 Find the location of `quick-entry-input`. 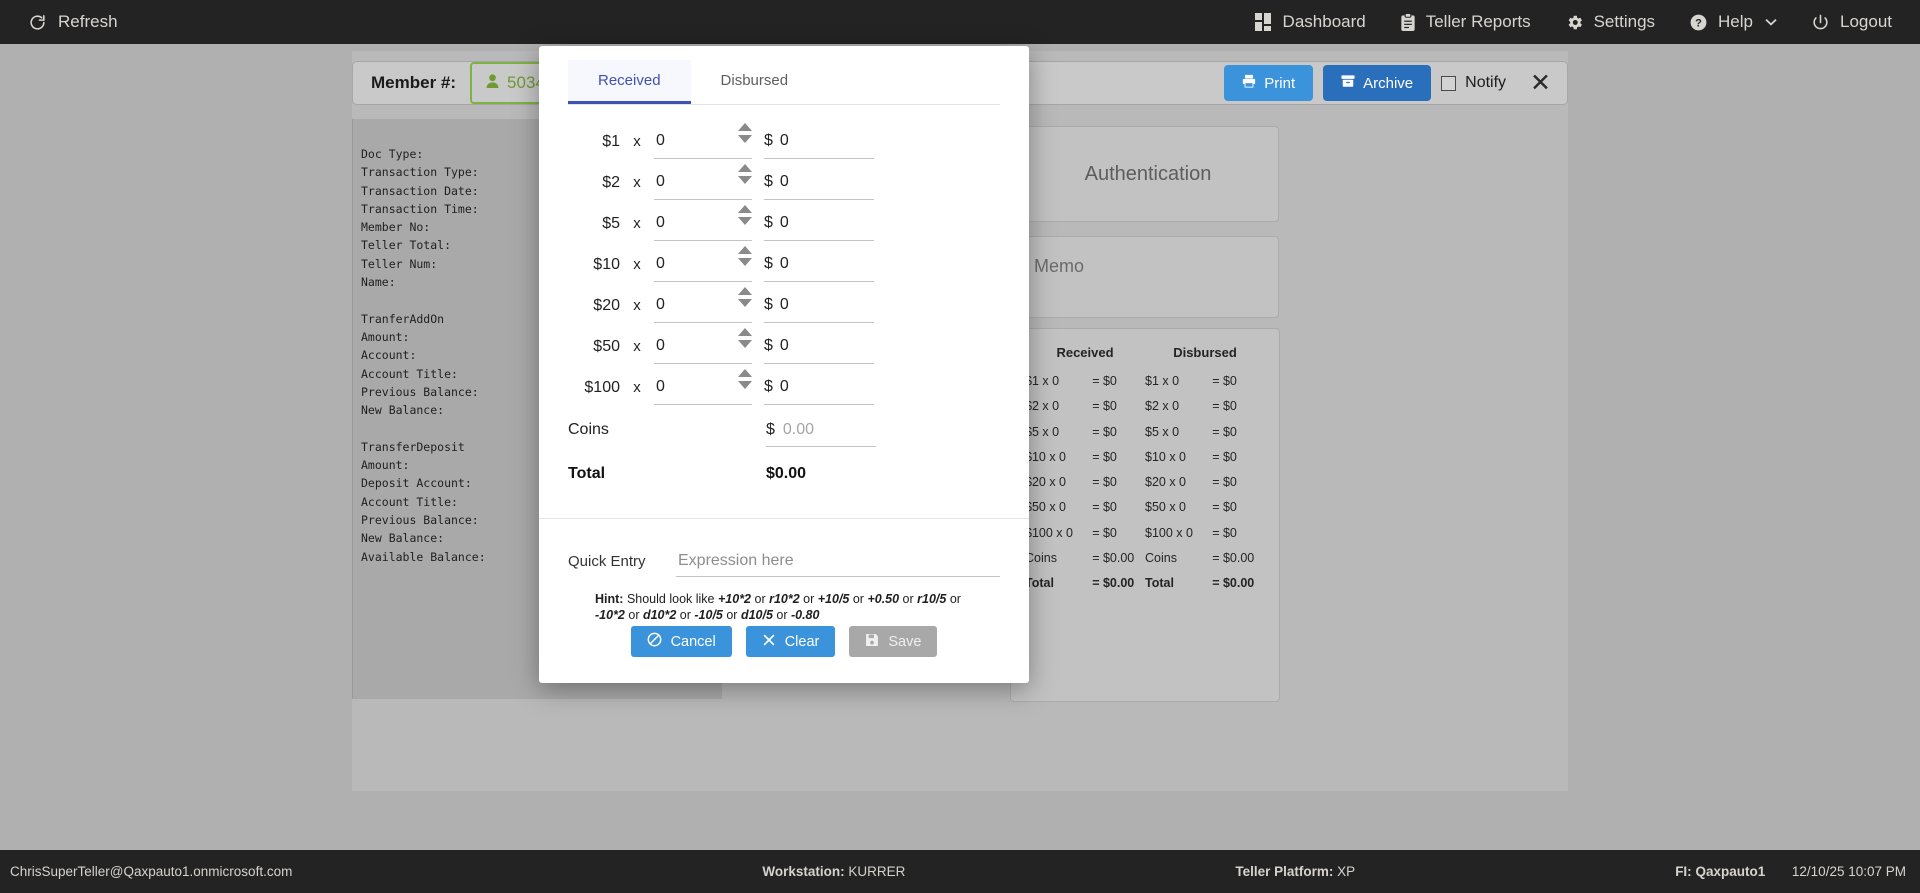

quick-entry-input is located at coordinates (838, 560).